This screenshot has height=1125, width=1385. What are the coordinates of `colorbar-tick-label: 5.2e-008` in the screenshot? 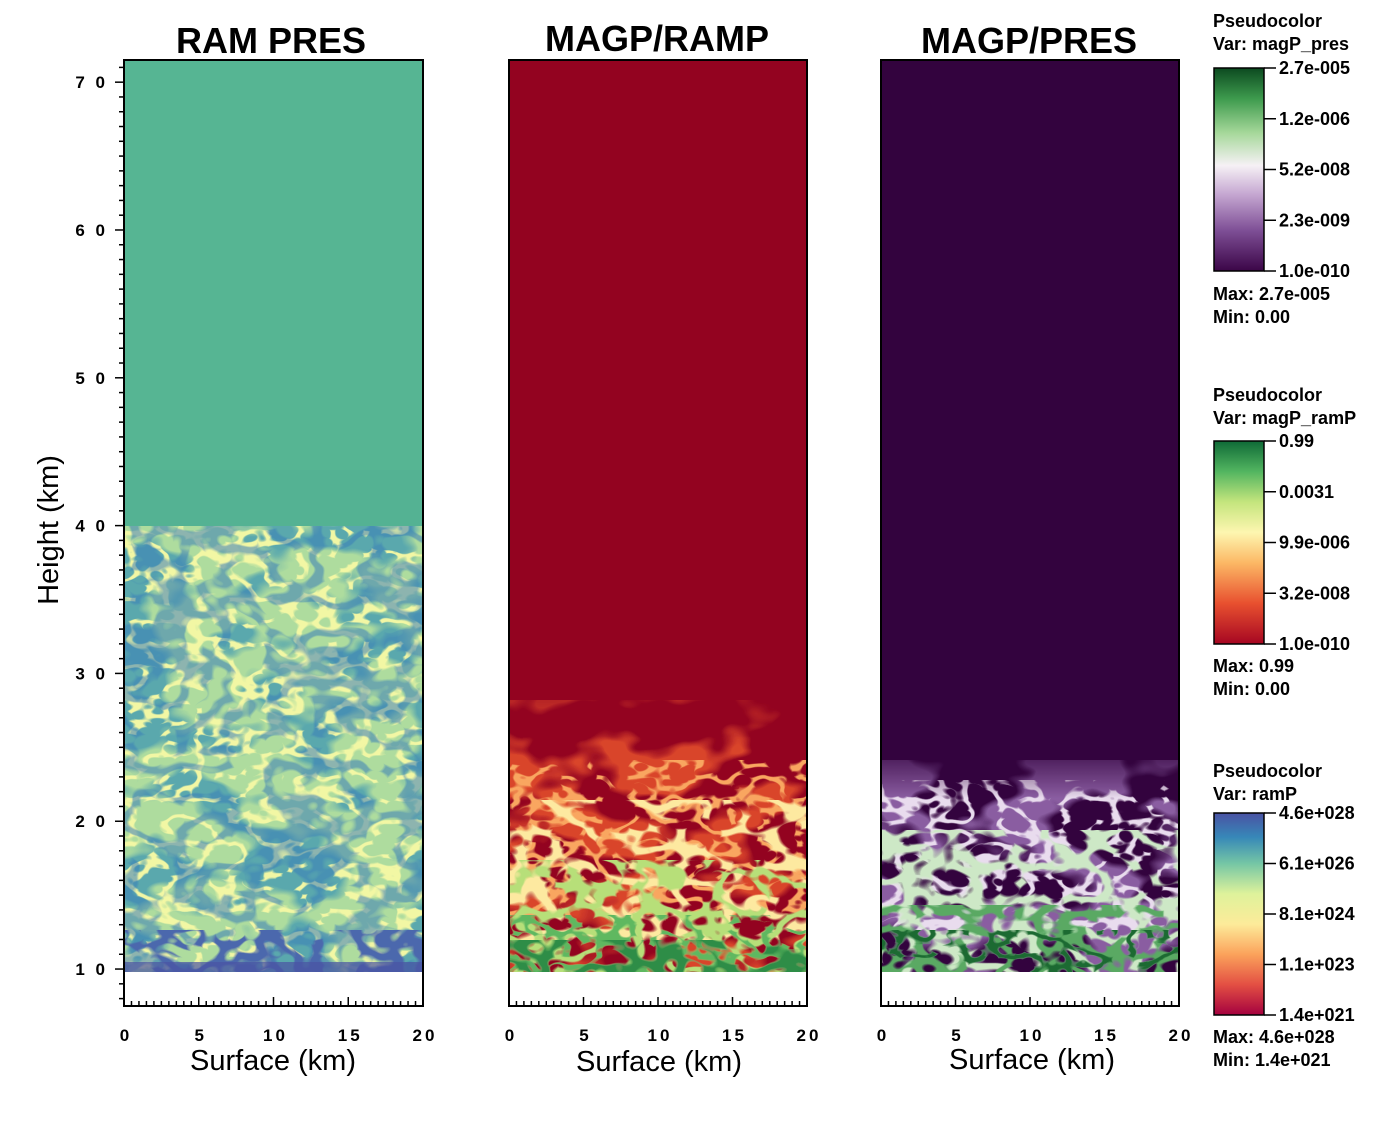 It's located at (1314, 170).